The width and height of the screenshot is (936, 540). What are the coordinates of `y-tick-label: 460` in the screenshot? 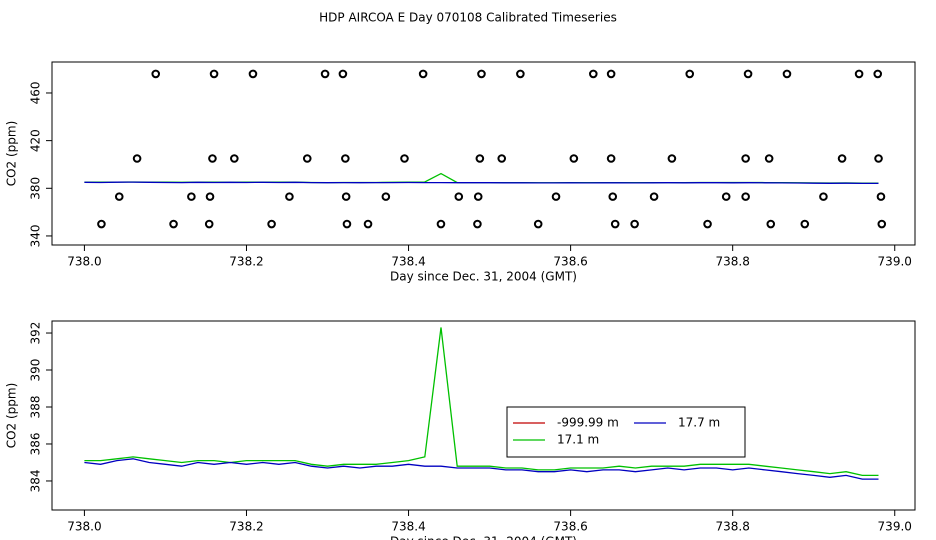 It's located at (36, 93).